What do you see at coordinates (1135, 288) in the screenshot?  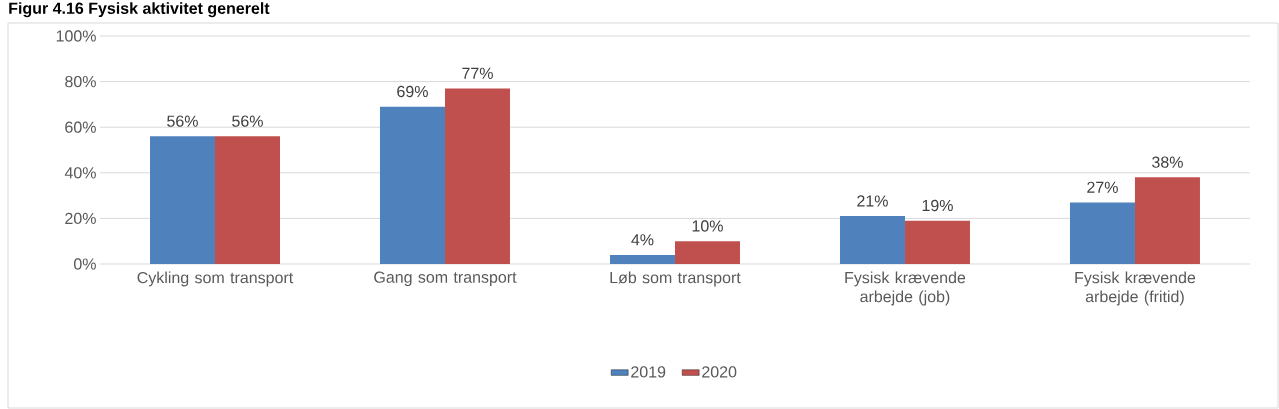 I see `x-tick-label: Fysisk krævende arbejde (fritid)` at bounding box center [1135, 288].